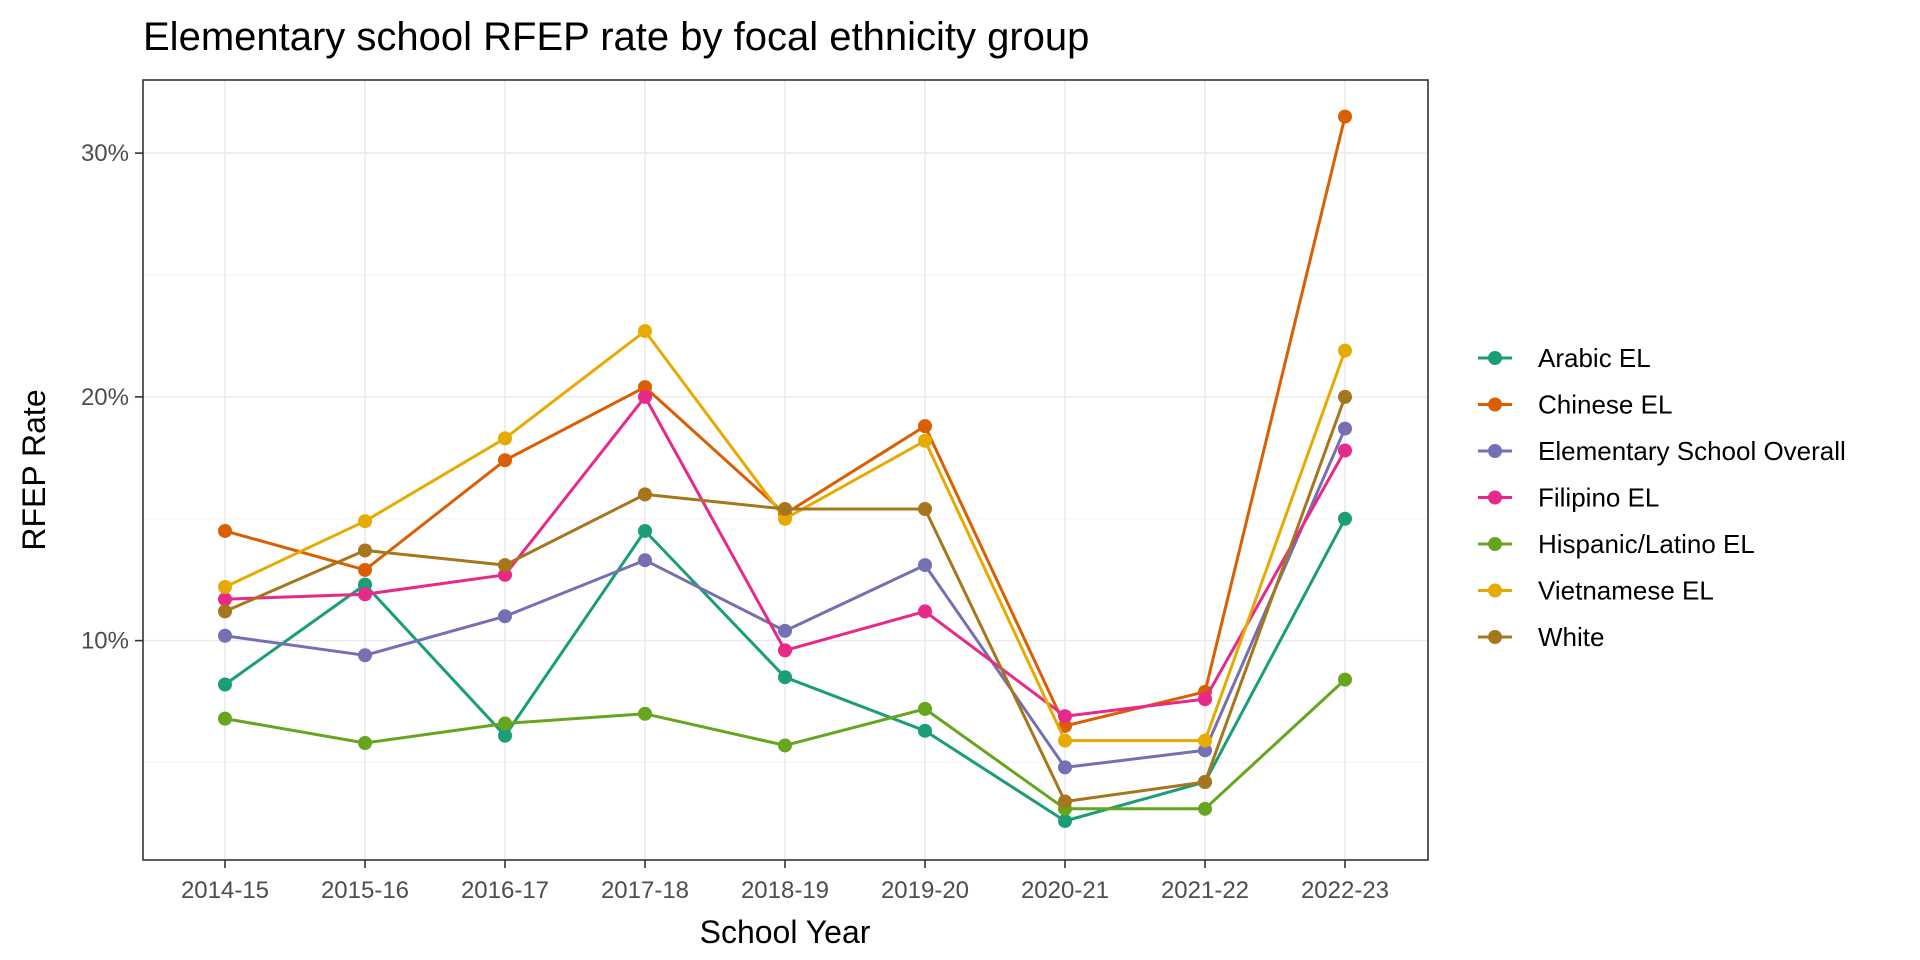 The height and width of the screenshot is (960, 1920). I want to click on legend-item: Filipino EL, so click(1568, 498).